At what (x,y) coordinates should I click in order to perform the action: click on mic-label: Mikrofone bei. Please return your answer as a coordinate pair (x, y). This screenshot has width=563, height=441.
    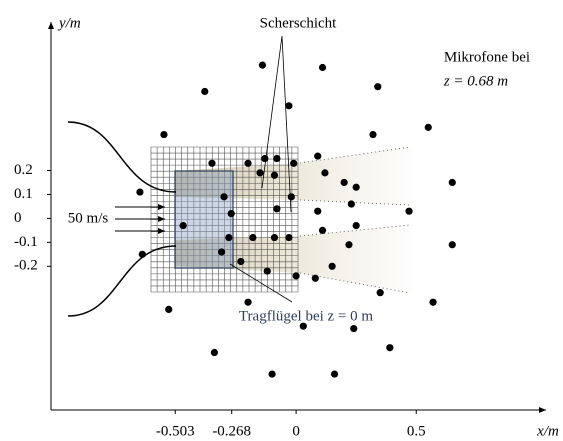
    Looking at the image, I should click on (487, 57).